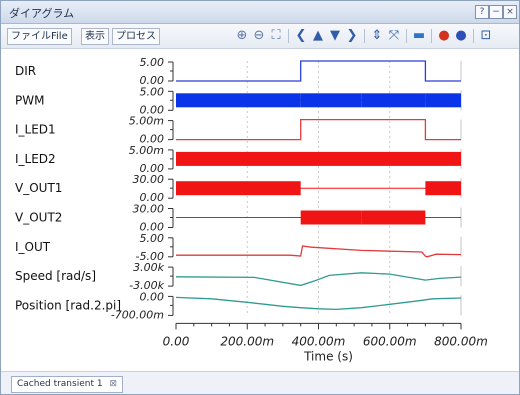 Image resolution: width=520 pixels, height=395 pixels. What do you see at coordinates (35, 159) in the screenshot?
I see `signal-label: I_LED2` at bounding box center [35, 159].